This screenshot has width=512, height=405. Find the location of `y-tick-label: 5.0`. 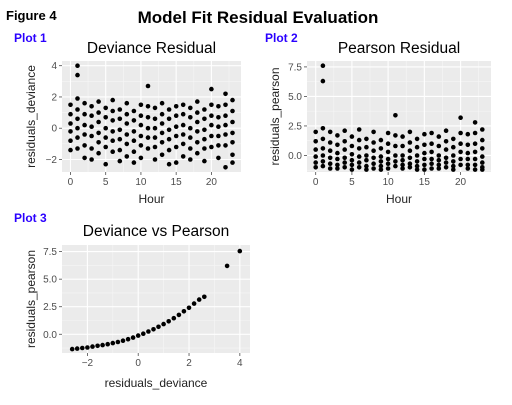

y-tick-label: 5.0 is located at coordinates (50, 280).